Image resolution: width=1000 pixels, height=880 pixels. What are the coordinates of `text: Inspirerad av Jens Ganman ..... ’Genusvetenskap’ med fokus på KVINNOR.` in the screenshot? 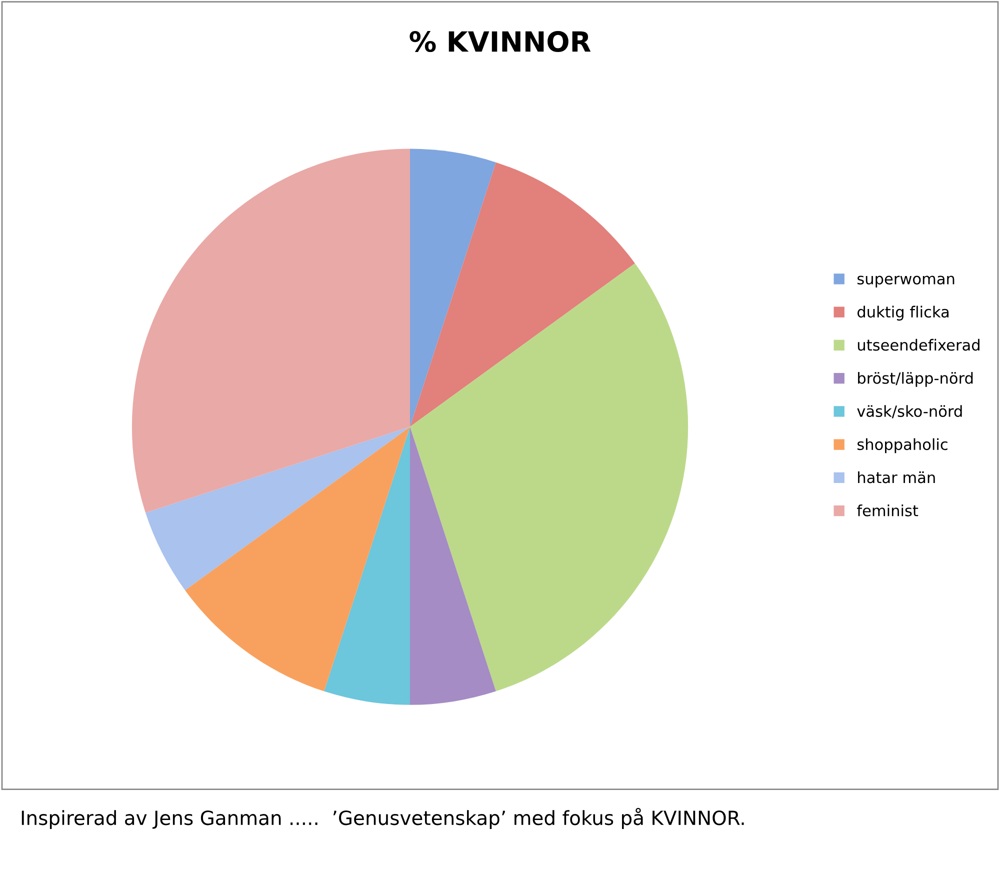 It's located at (383, 818).